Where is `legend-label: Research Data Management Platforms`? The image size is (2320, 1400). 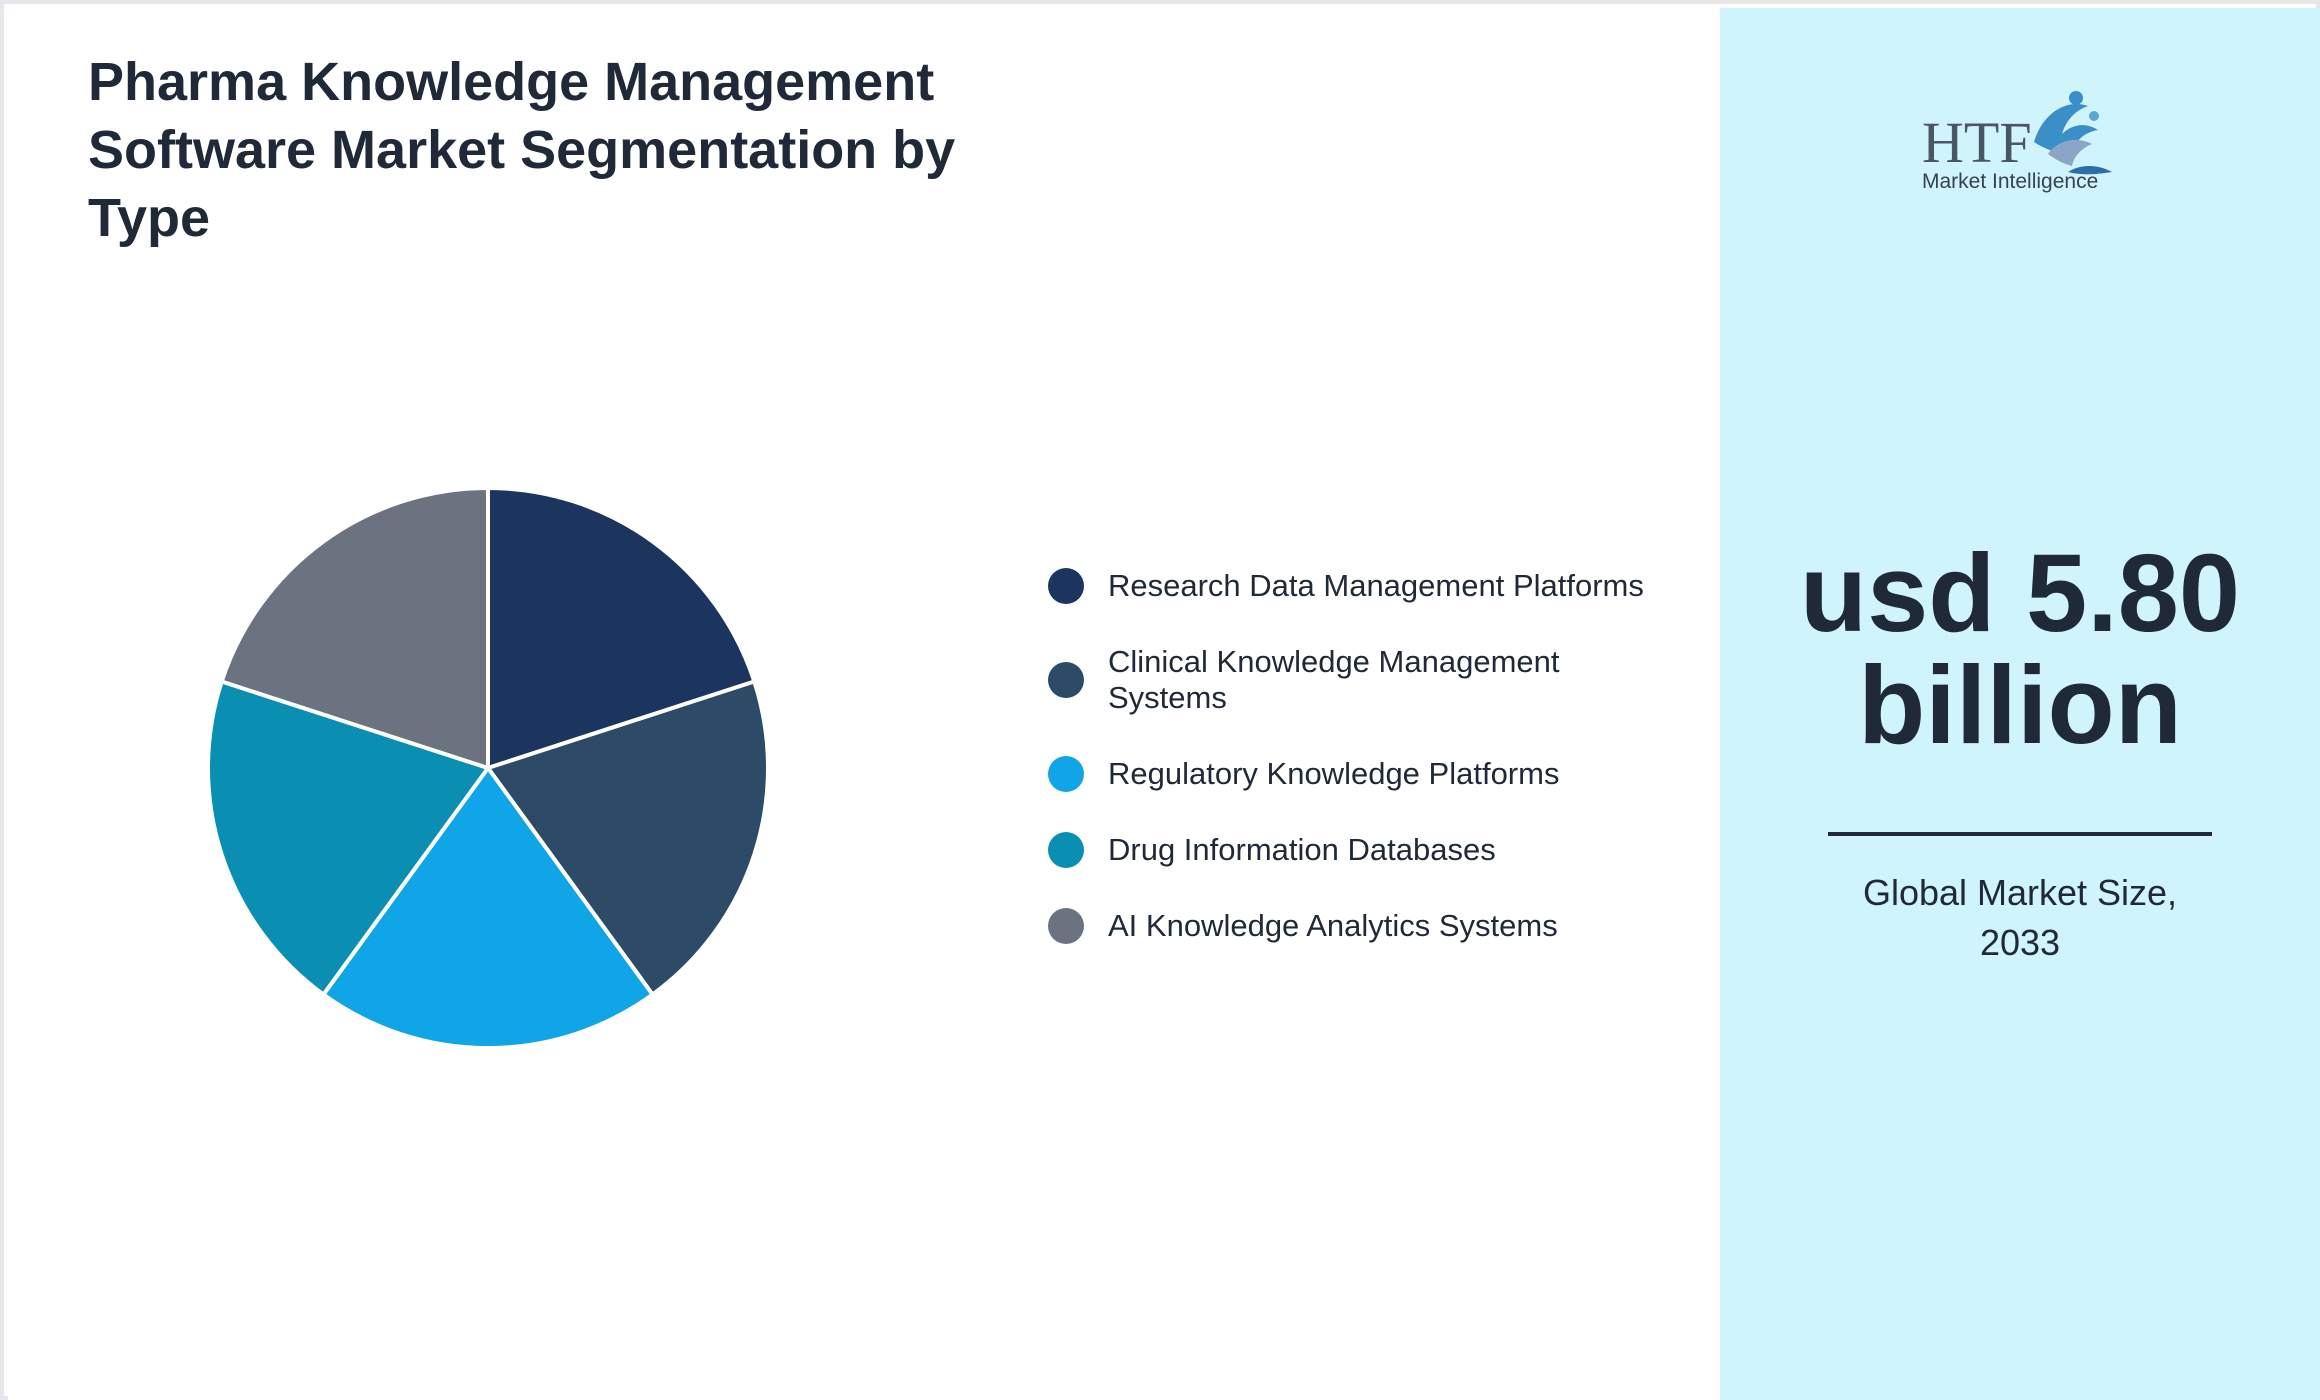
legend-label: Research Data Management Platforms is located at coordinates (1376, 585).